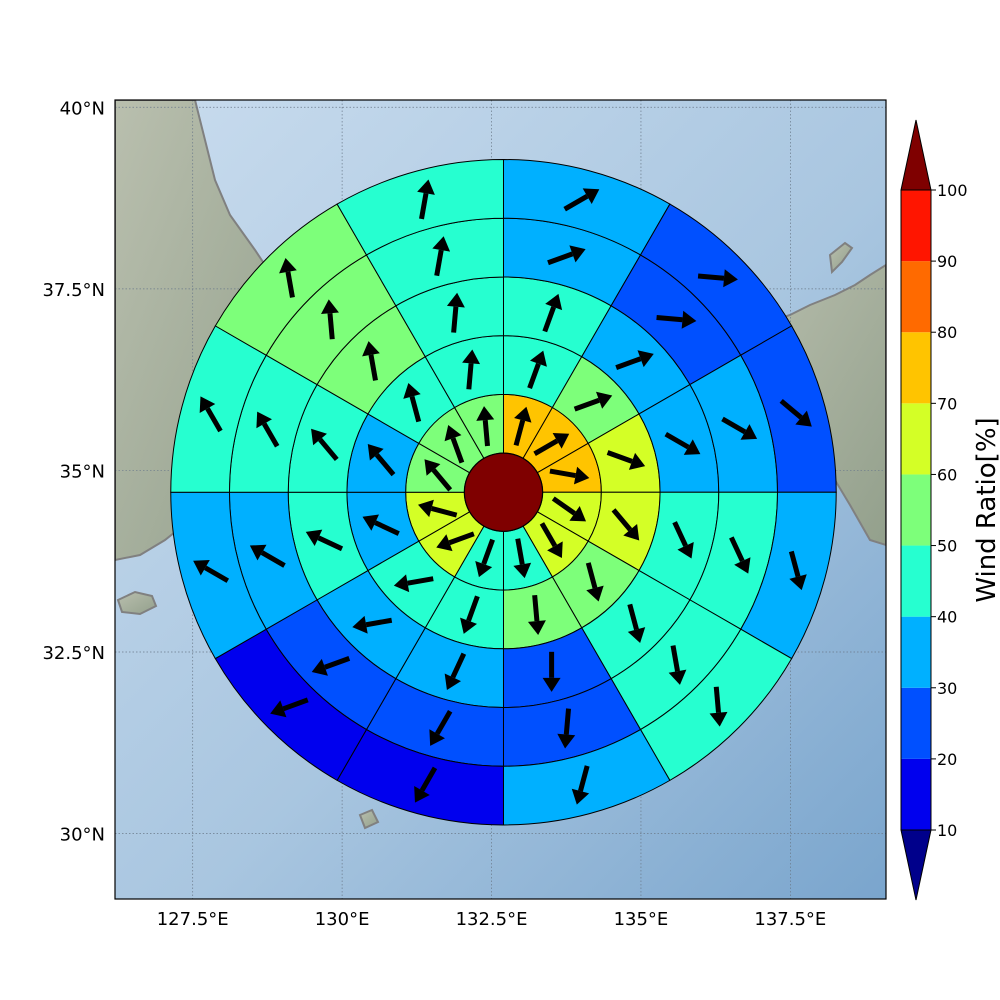 Image resolution: width=1000 pixels, height=1000 pixels. What do you see at coordinates (82, 471) in the screenshot?
I see `lat-tick-label: 35°N` at bounding box center [82, 471].